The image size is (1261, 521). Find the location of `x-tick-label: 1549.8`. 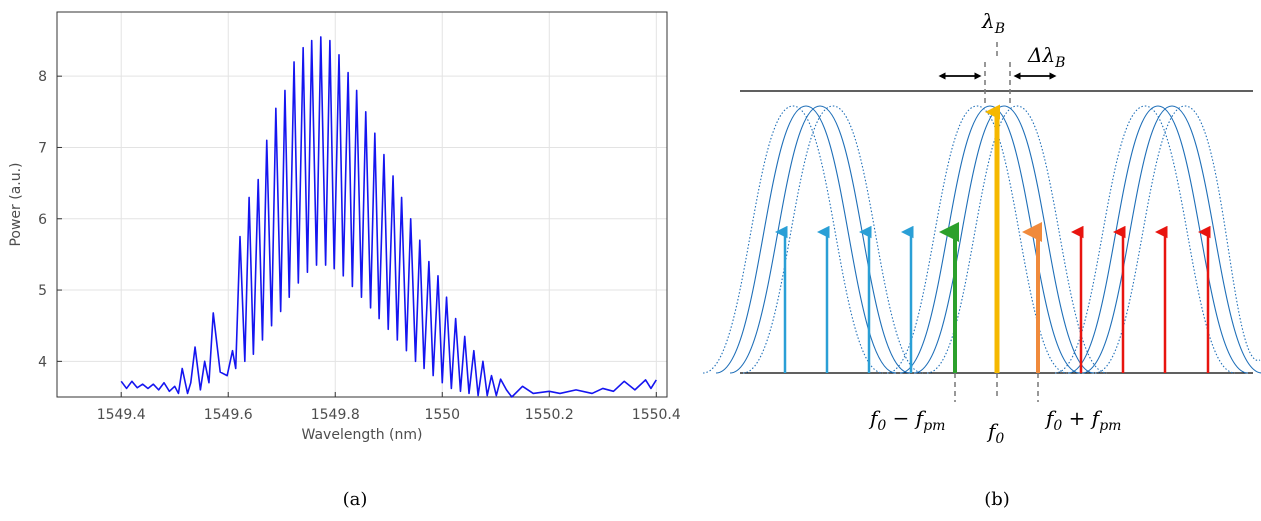

x-tick-label: 1549.8 is located at coordinates (335, 415).